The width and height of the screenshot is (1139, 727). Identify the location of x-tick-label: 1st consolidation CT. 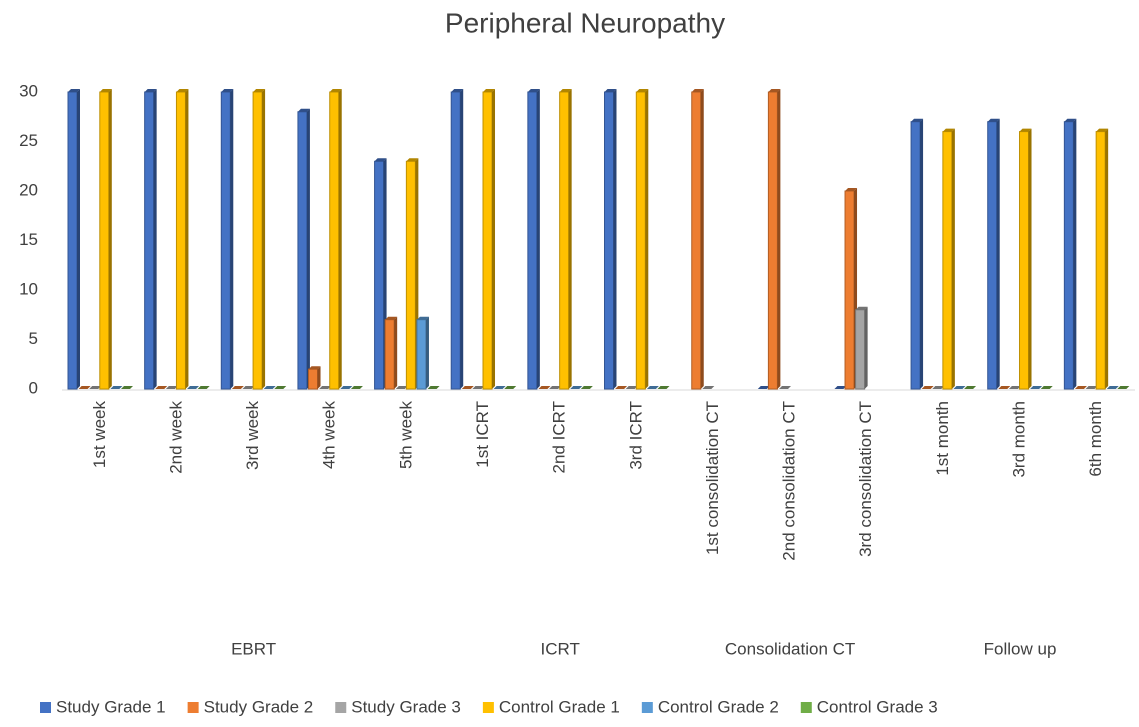
(712, 478).